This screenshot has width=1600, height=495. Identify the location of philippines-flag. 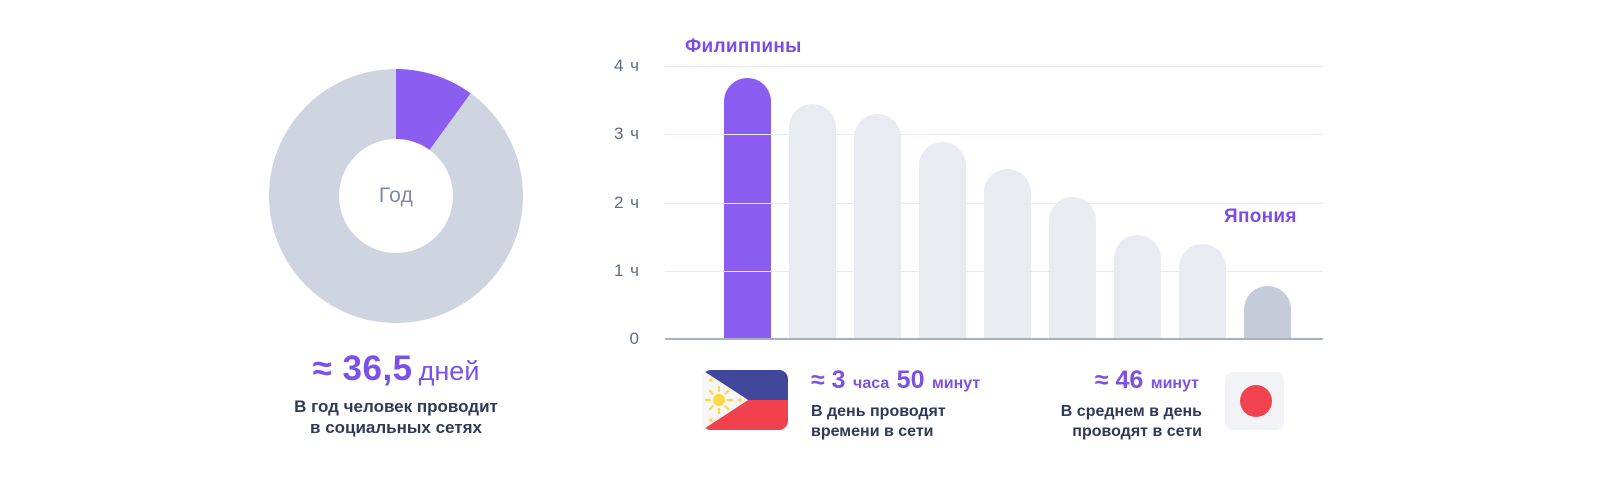
(745, 402).